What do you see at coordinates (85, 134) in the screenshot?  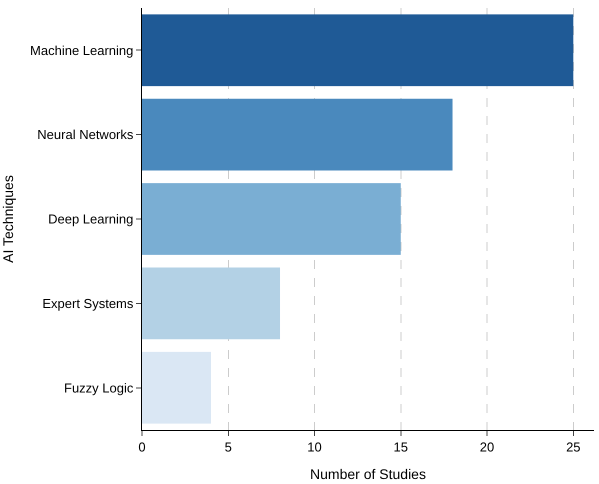 I see `y-tick-label: Neural Networks` at bounding box center [85, 134].